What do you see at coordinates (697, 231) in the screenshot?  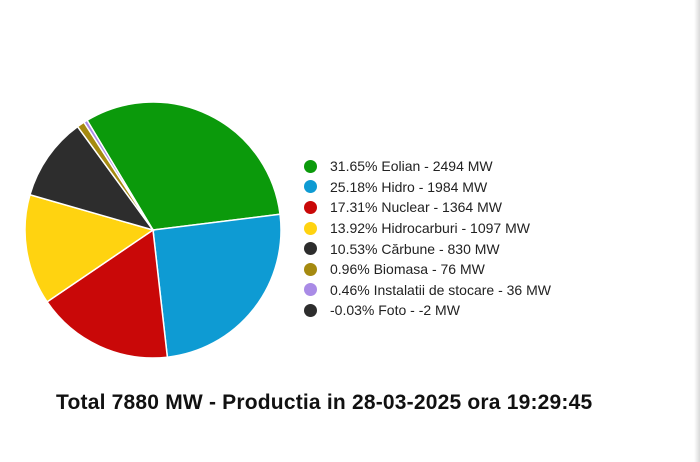 I see `window-edge` at bounding box center [697, 231].